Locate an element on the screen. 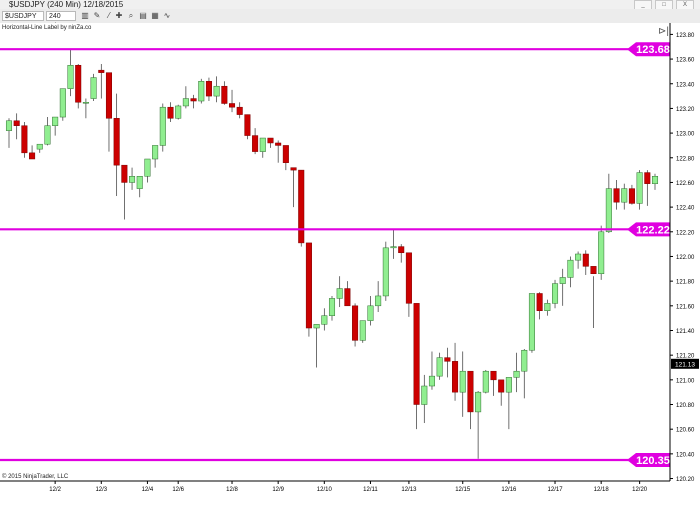 This screenshot has width=700, height=505. y-tick-label: 122.80 is located at coordinates (685, 159).